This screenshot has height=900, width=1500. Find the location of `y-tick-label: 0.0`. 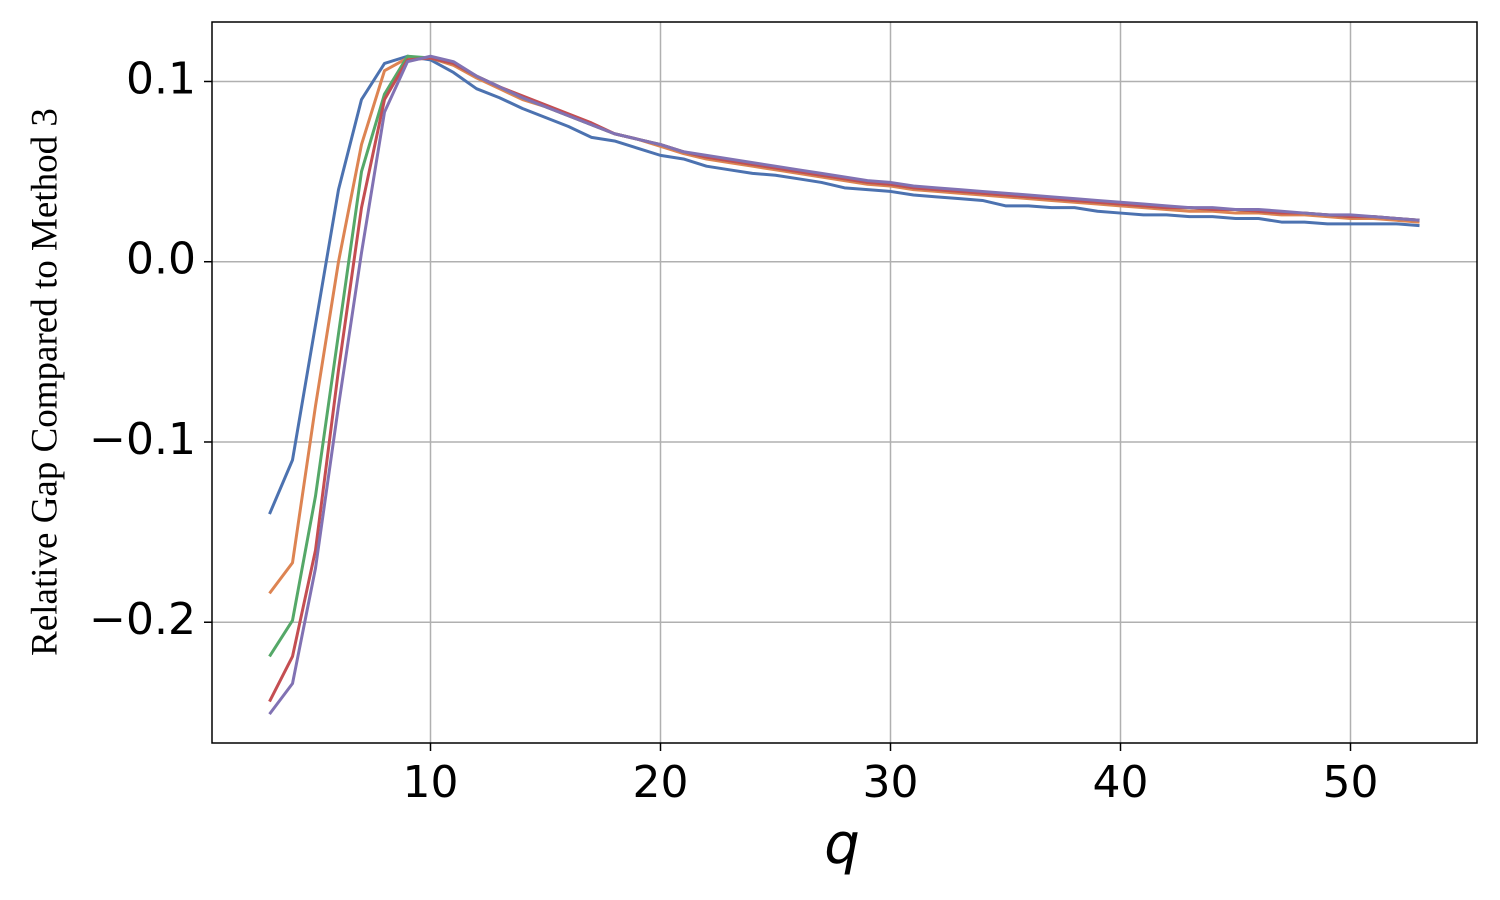

y-tick-label: 0.0 is located at coordinates (161, 259).